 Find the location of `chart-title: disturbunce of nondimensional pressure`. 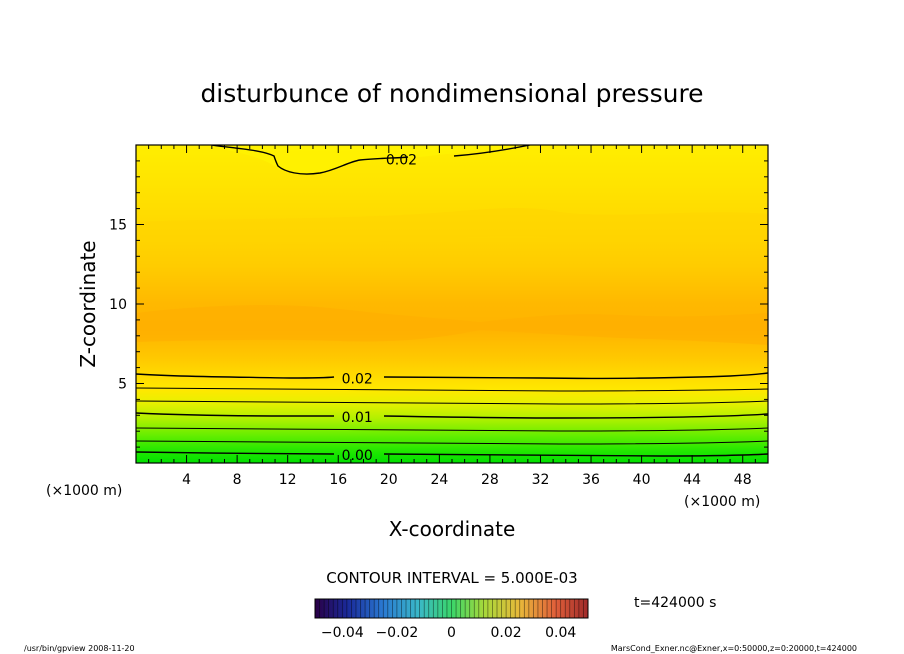

chart-title: disturbunce of nondimensional pressure is located at coordinates (451, 93).